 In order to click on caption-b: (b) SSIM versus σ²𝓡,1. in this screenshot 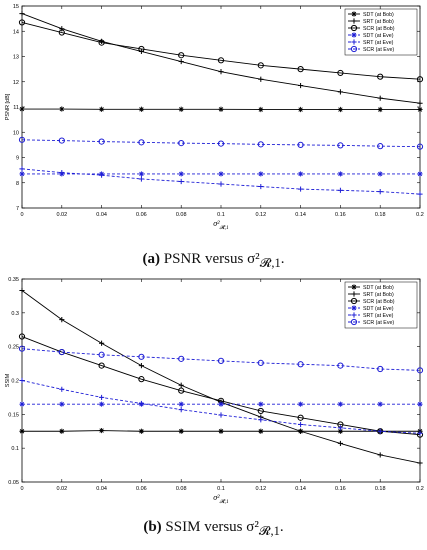, I will do `click(213, 529)`.